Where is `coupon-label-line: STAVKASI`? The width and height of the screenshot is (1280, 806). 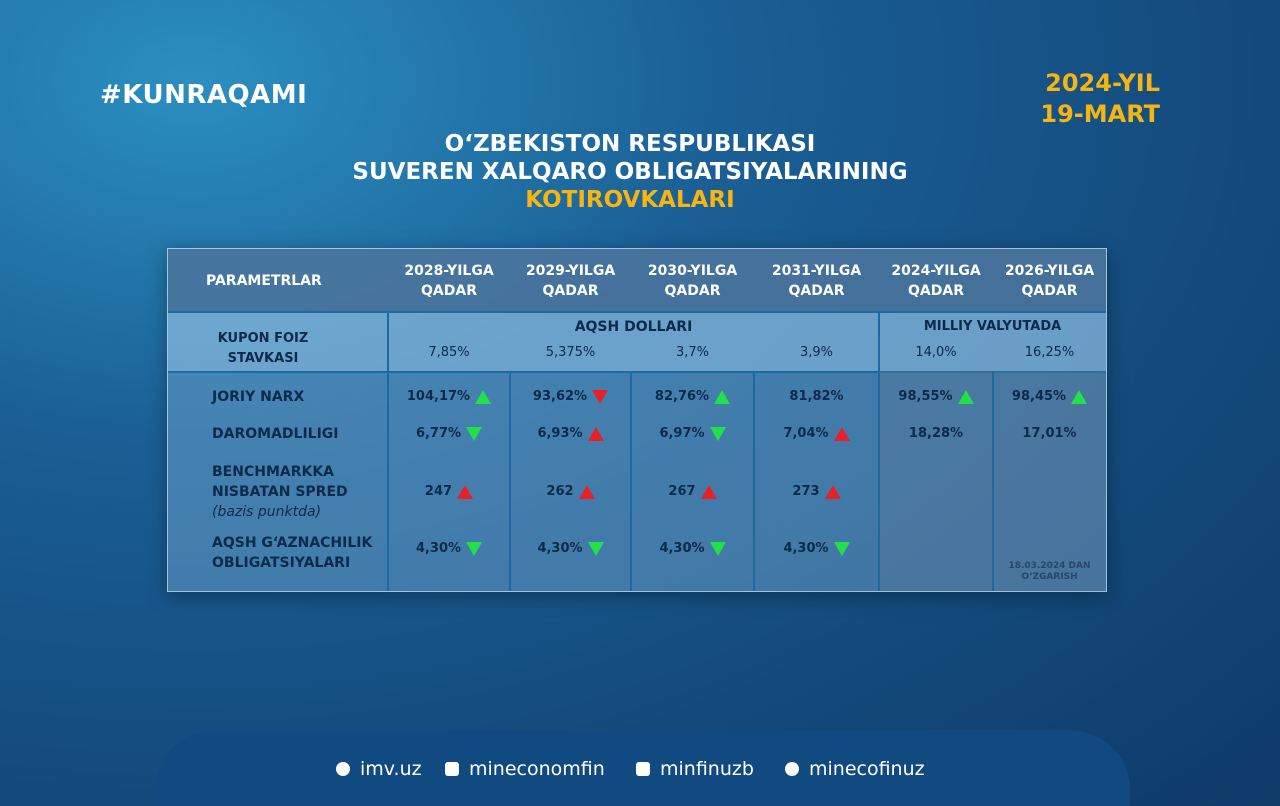
coupon-label-line: STAVKASI is located at coordinates (263, 358).